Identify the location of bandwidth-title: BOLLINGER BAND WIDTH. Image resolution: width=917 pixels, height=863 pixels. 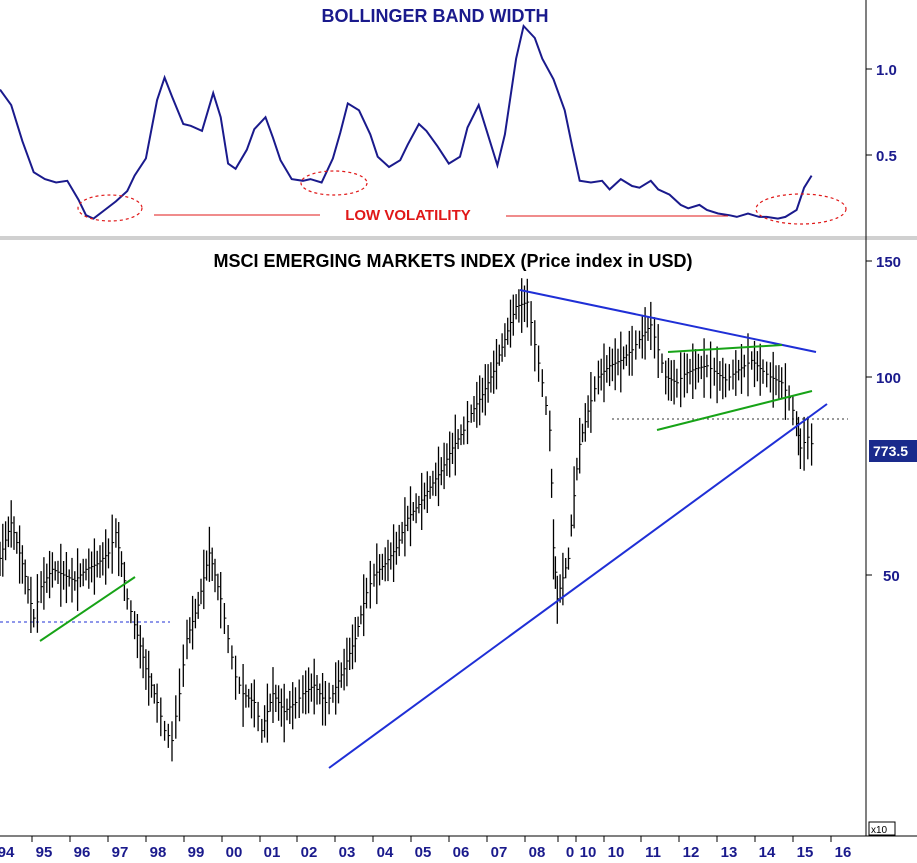
(435, 16).